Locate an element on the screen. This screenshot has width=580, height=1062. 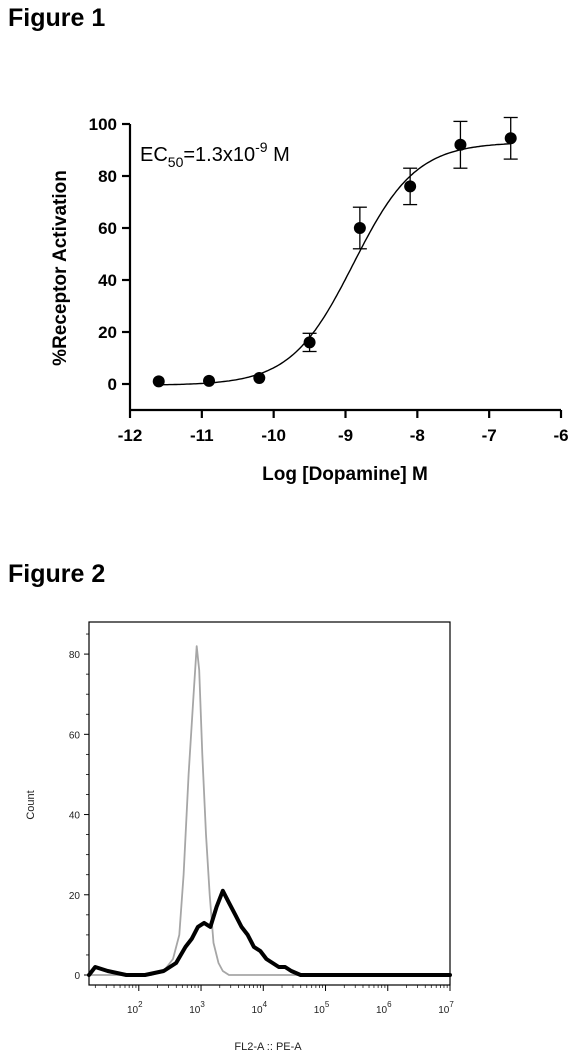
fig2-x-tick-label: 10⁵ is located at coordinates (322, 1008).